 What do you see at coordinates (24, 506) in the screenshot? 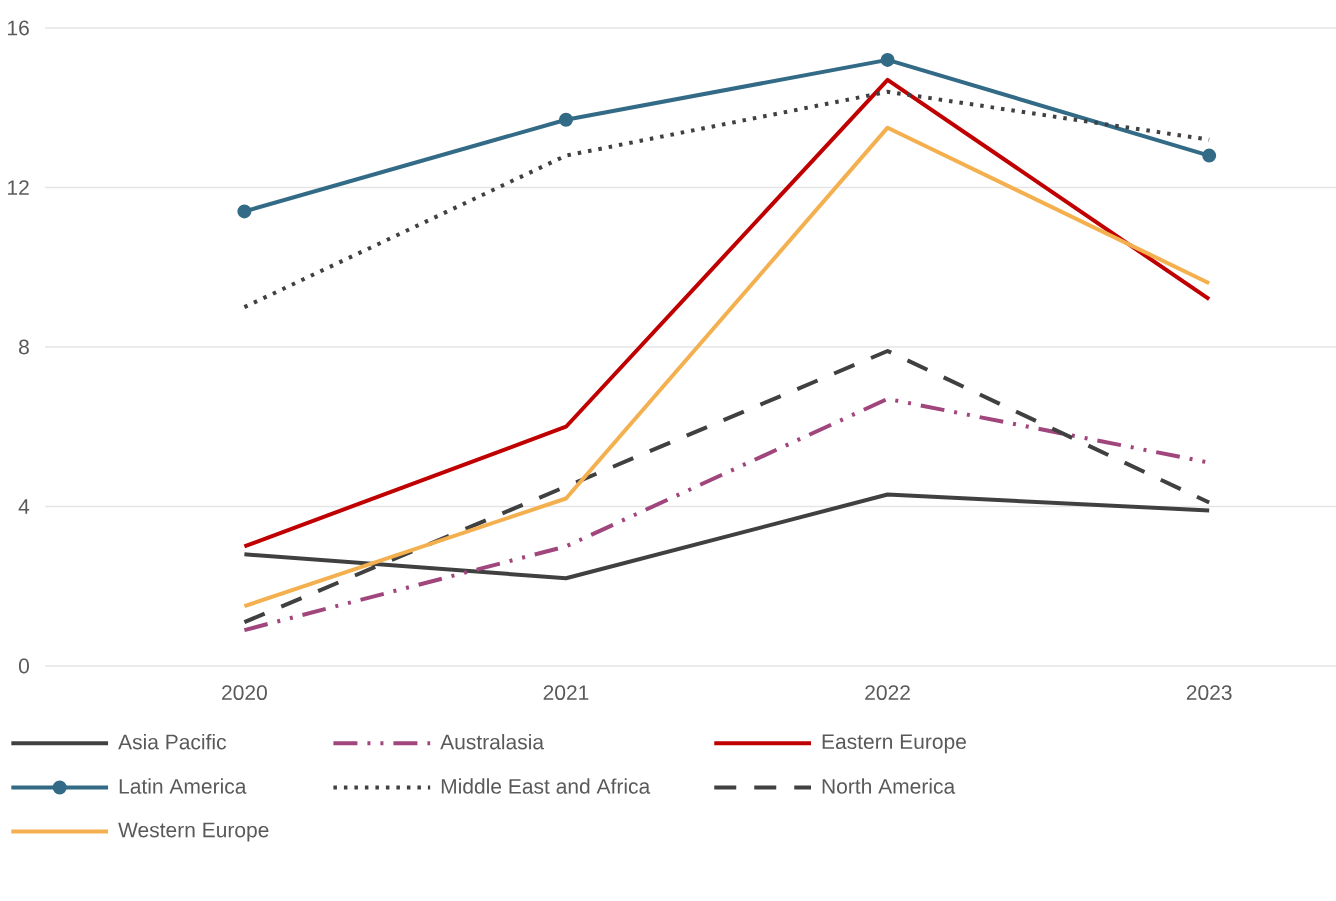
I see `y-tick-label: 4` at bounding box center [24, 506].